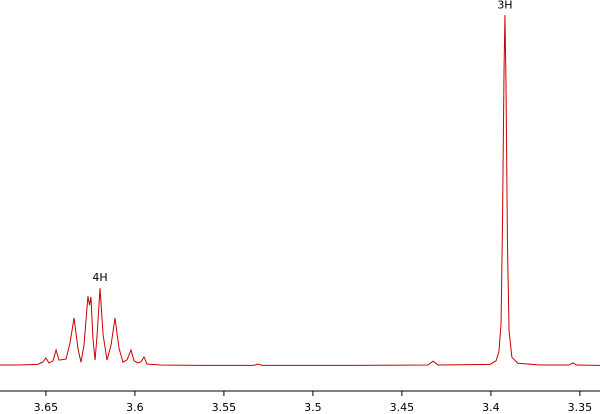 The height and width of the screenshot is (414, 600). What do you see at coordinates (504, 5) in the screenshot?
I see `peak-annotation: 3H` at bounding box center [504, 5].